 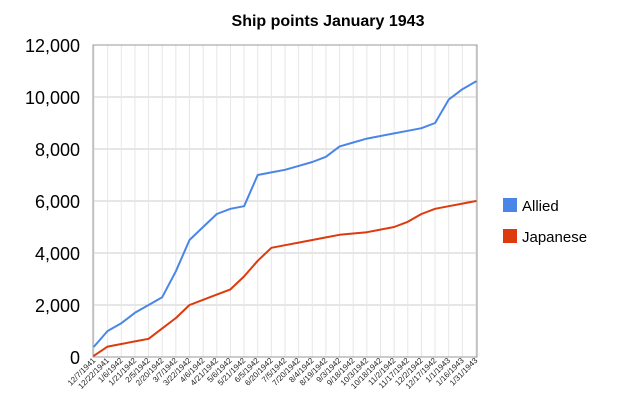 What do you see at coordinates (545, 222) in the screenshot?
I see `legend: Allied Japanese` at bounding box center [545, 222].